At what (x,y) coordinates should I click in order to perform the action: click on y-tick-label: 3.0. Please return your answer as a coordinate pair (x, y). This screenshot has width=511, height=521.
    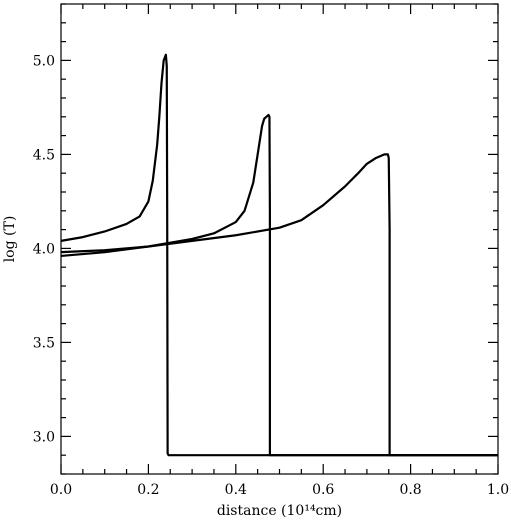
    Looking at the image, I should click on (44, 437).